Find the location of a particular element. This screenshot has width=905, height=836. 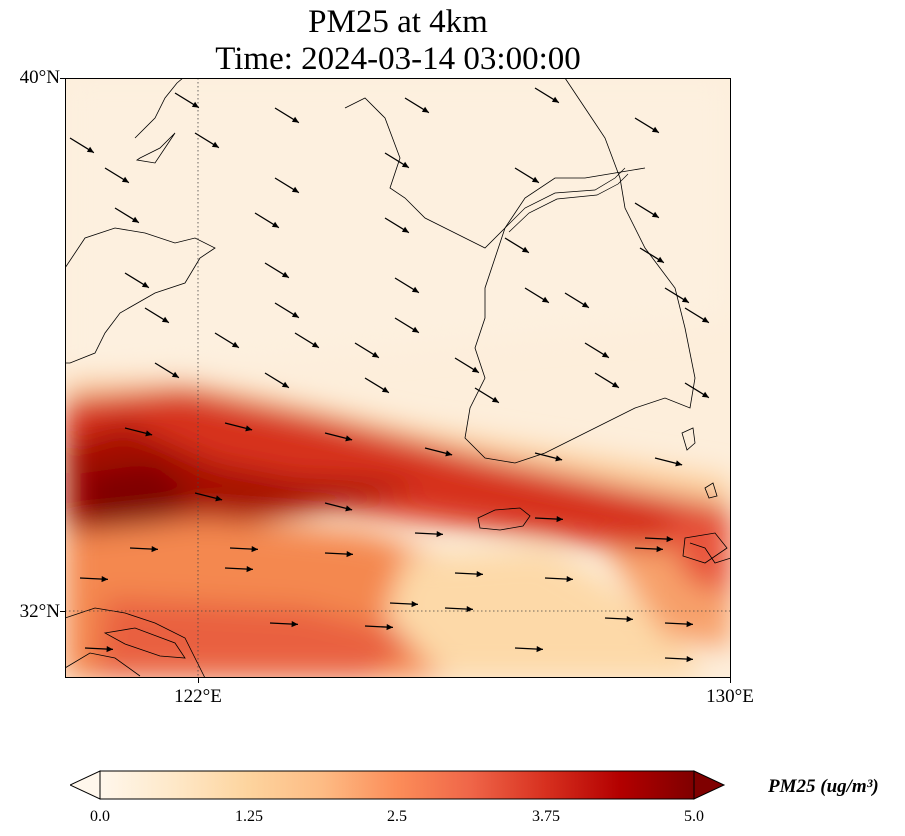

lon-label-122e: 122°E is located at coordinates (198, 696).